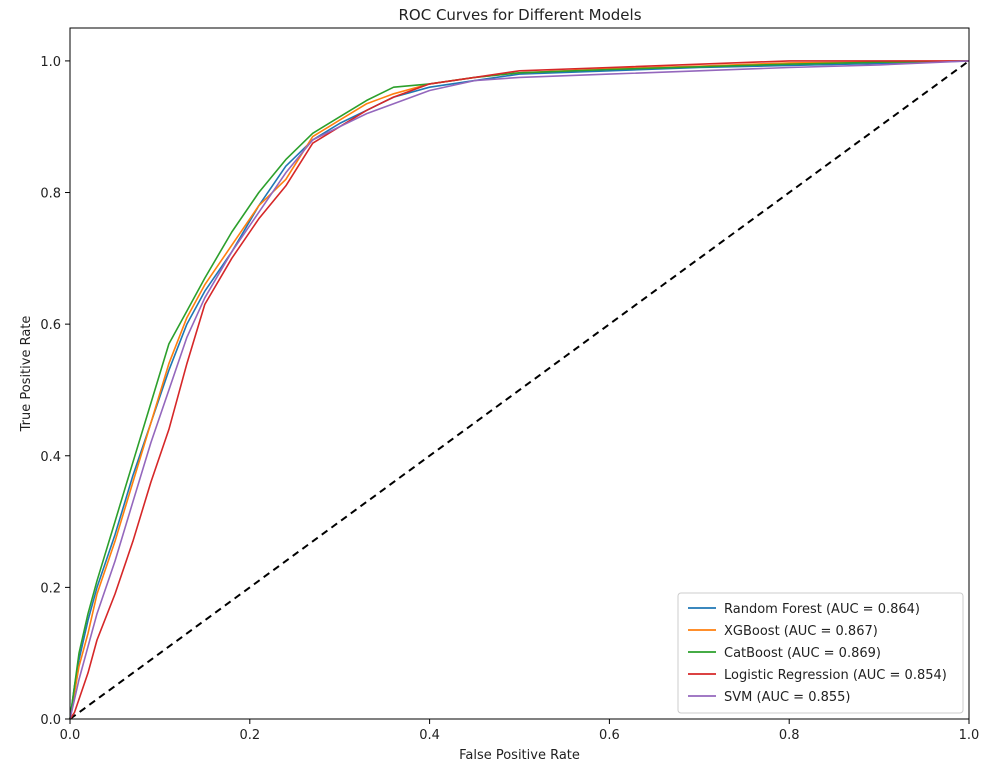  What do you see at coordinates (50, 720) in the screenshot?
I see `y-tick-label: 0.0` at bounding box center [50, 720].